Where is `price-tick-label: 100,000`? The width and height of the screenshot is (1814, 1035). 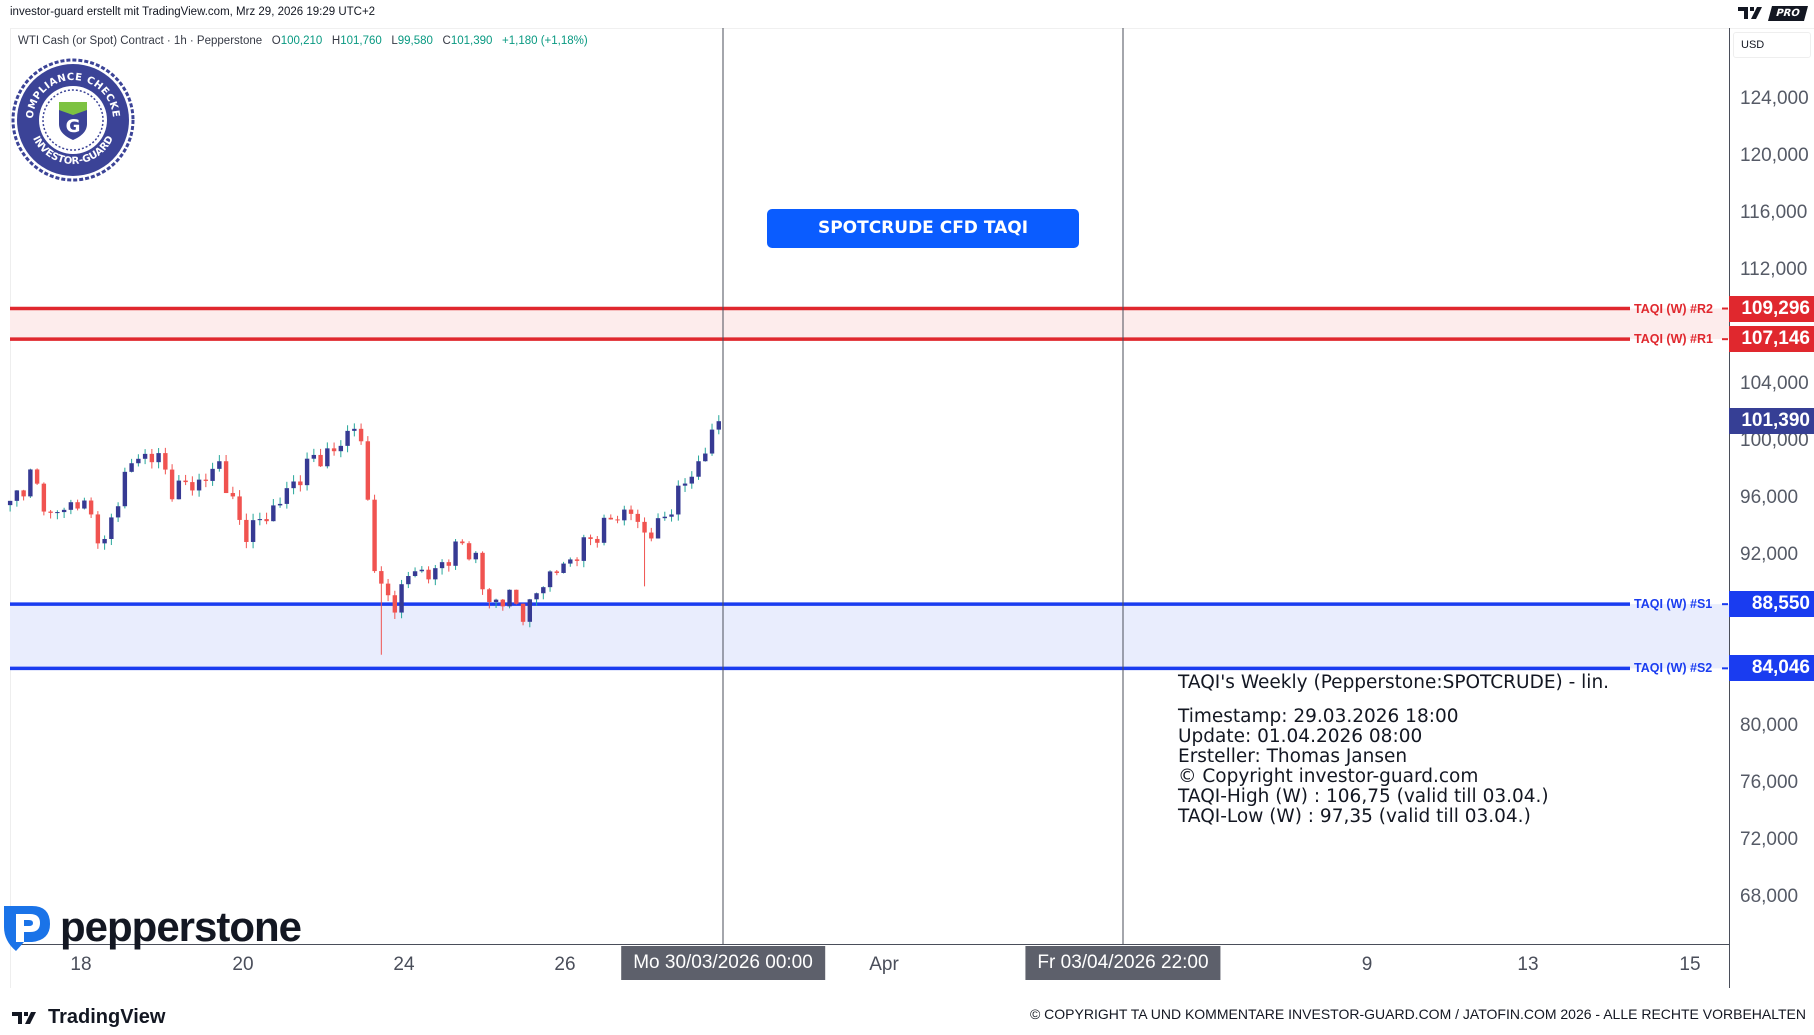
price-tick-label: 100,000 is located at coordinates (1774, 440).